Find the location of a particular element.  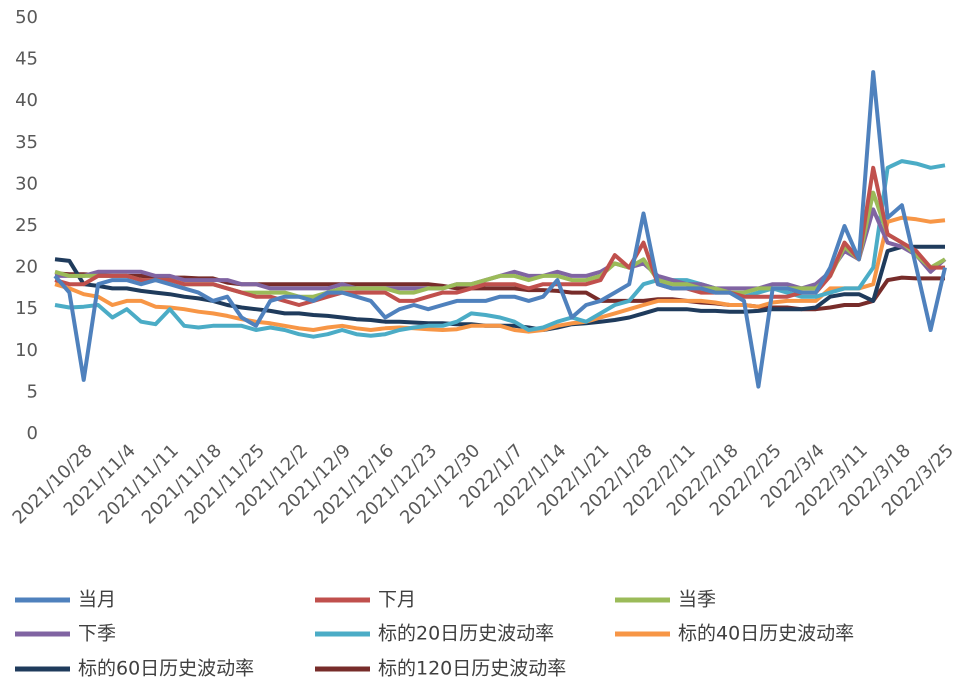

y-tick-label: 5 is located at coordinates (32, 391).